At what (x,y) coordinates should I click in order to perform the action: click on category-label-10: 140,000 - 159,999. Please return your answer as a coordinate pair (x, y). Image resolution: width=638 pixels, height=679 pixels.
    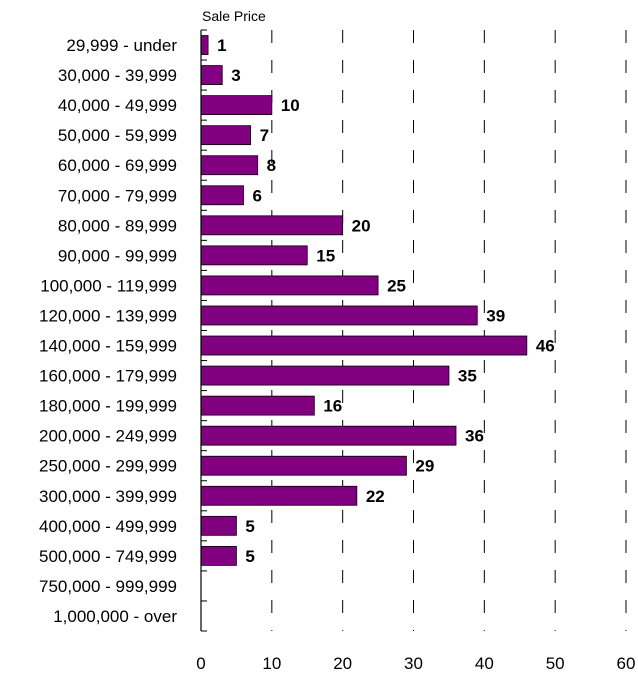
    Looking at the image, I should click on (108, 346).